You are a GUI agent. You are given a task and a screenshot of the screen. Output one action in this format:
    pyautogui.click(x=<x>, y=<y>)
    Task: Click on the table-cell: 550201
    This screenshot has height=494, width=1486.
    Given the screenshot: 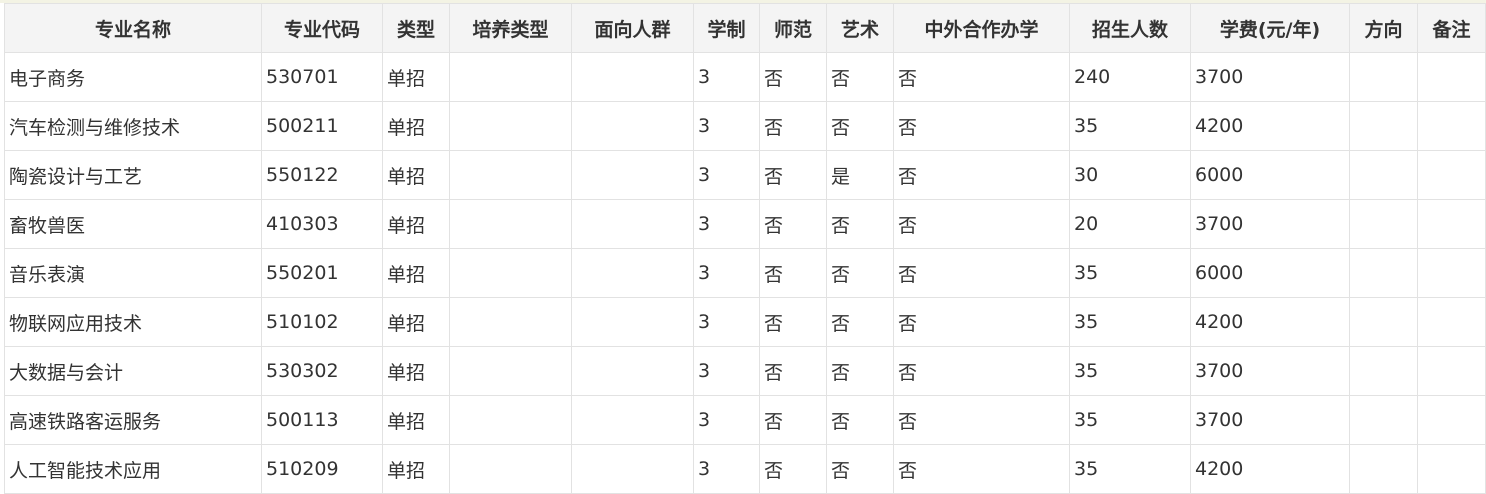 What is the action you would take?
    pyautogui.click(x=322, y=273)
    